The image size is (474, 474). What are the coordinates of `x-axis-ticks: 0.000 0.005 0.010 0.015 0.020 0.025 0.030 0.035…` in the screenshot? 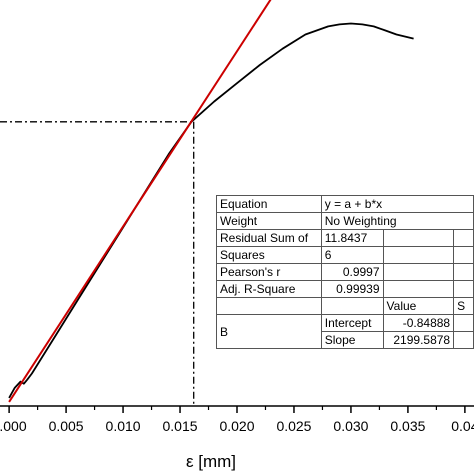 It's located at (237, 420).